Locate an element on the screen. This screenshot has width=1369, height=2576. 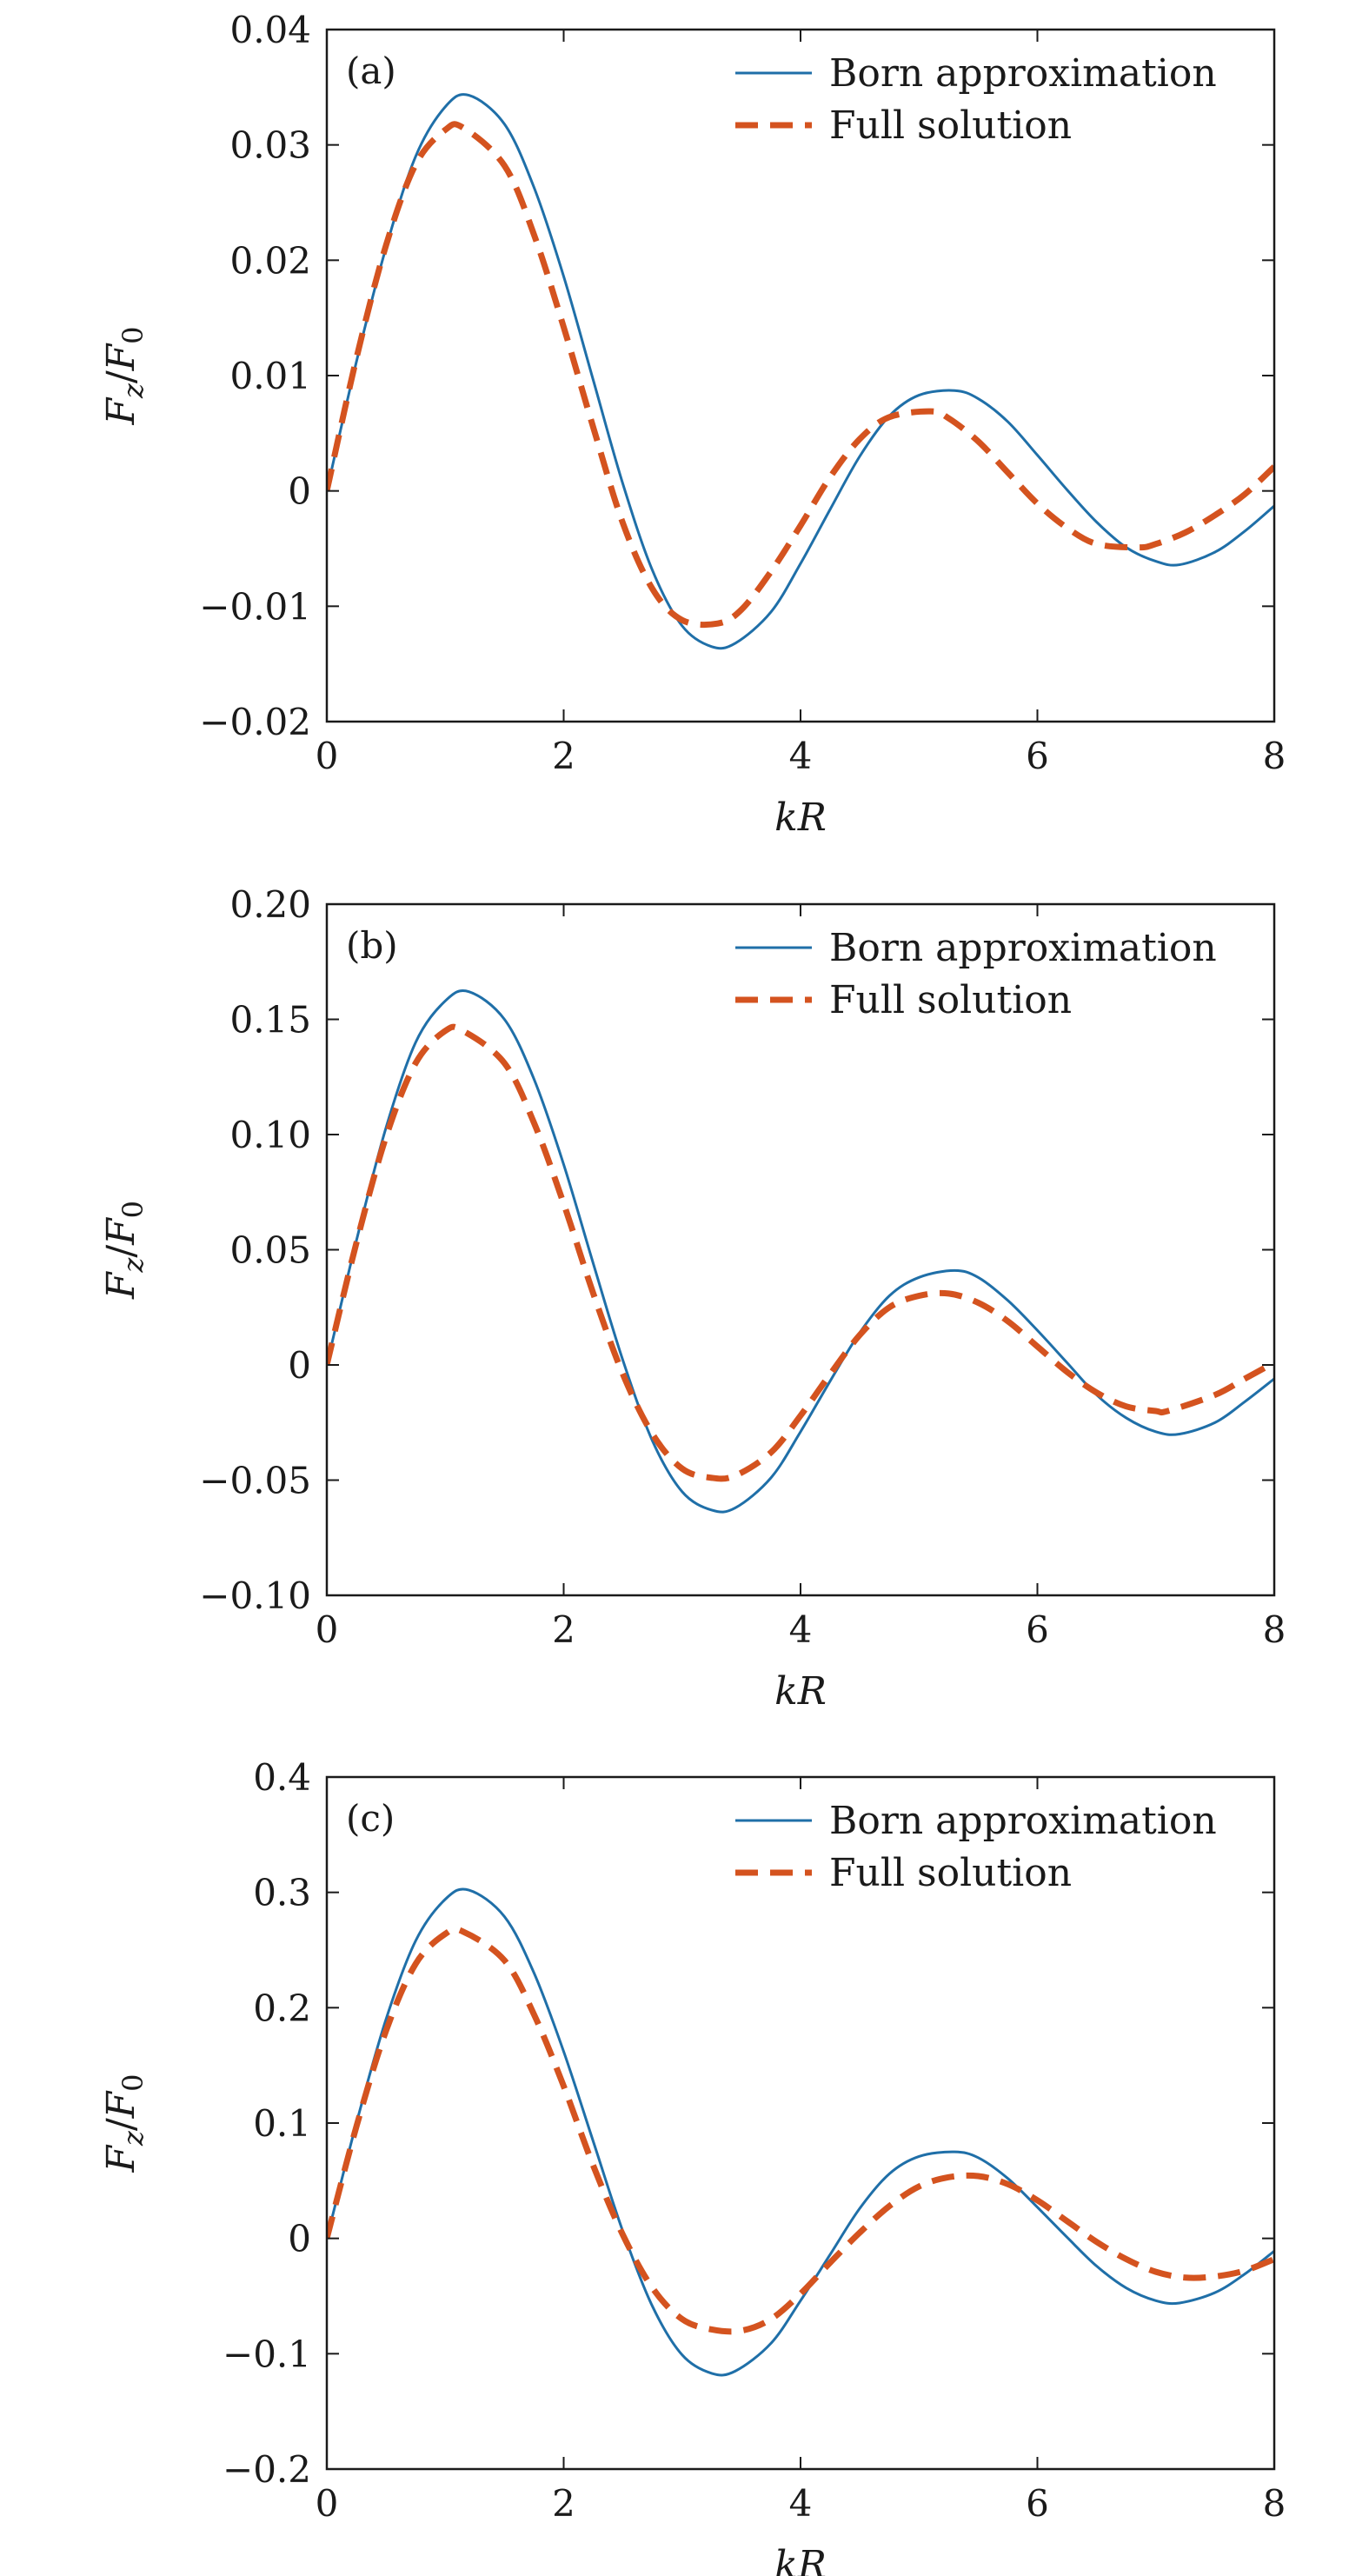
y-tick-label: 0.04 is located at coordinates (270, 30).